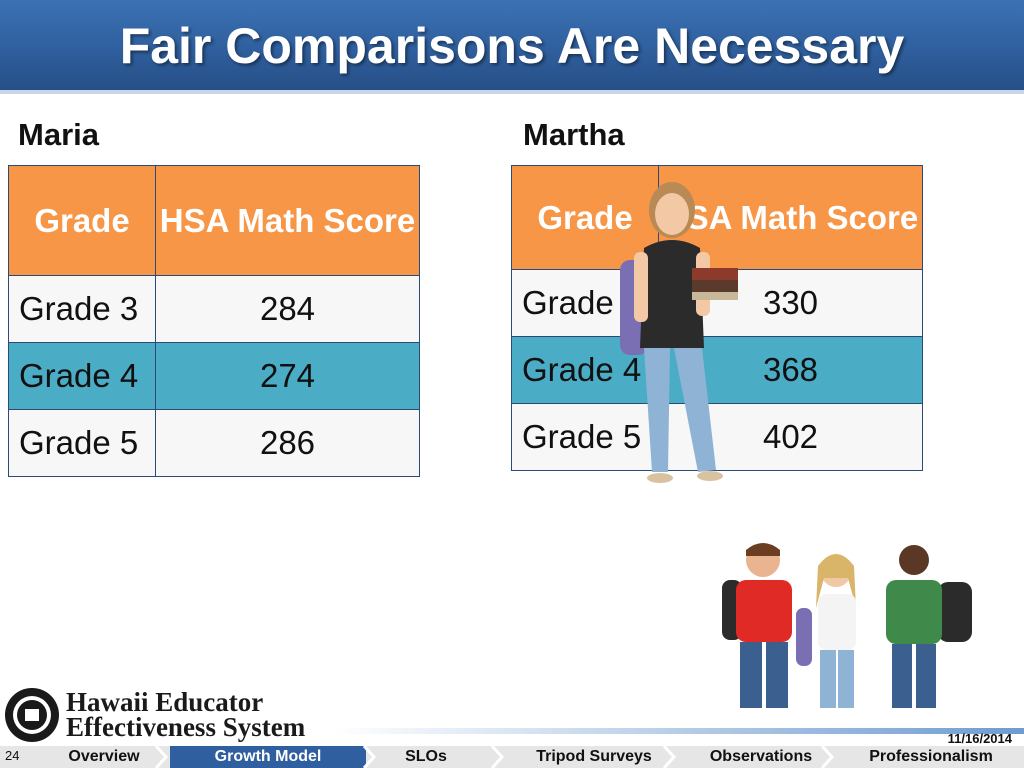 The width and height of the screenshot is (1024, 768). I want to click on footer-divider, so click(678, 731).